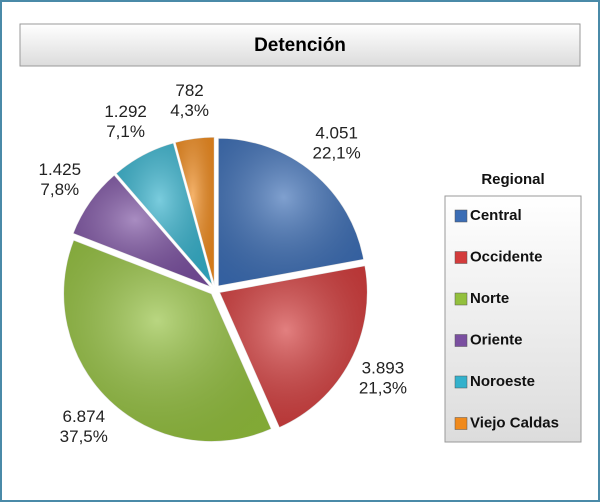  I want to click on value-label: 4.051, so click(336, 133).